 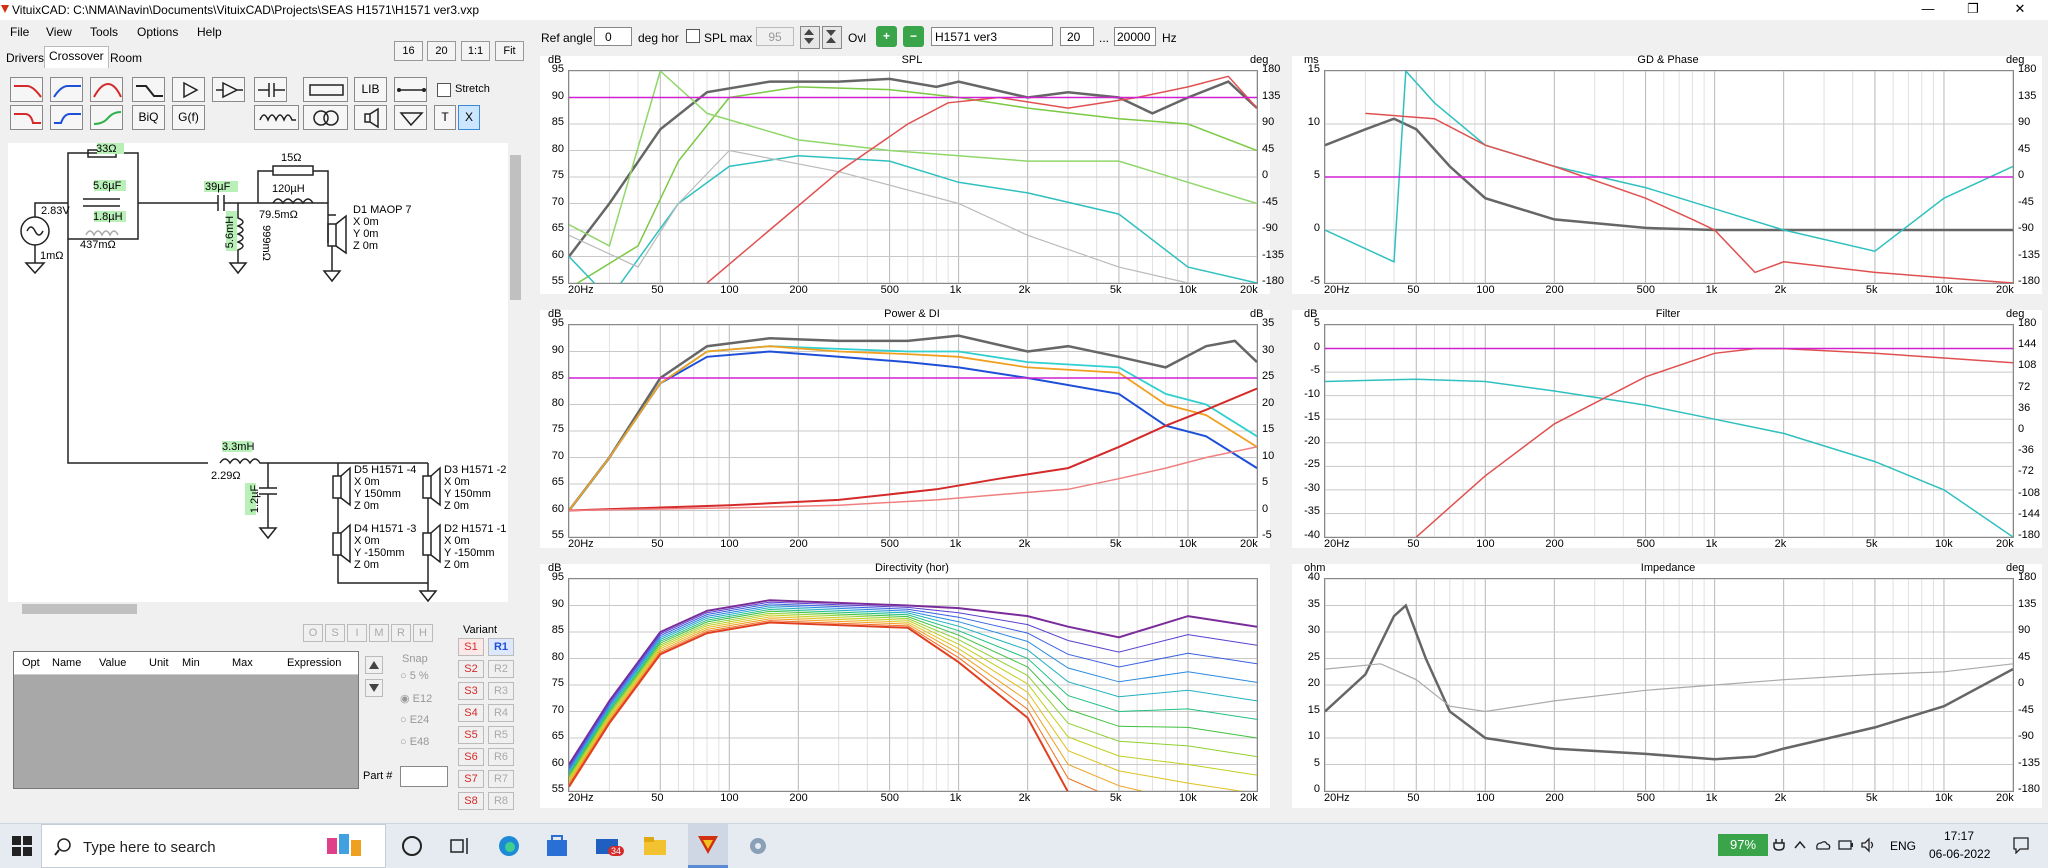 I want to click on gd-plot, so click(x=1669, y=177).